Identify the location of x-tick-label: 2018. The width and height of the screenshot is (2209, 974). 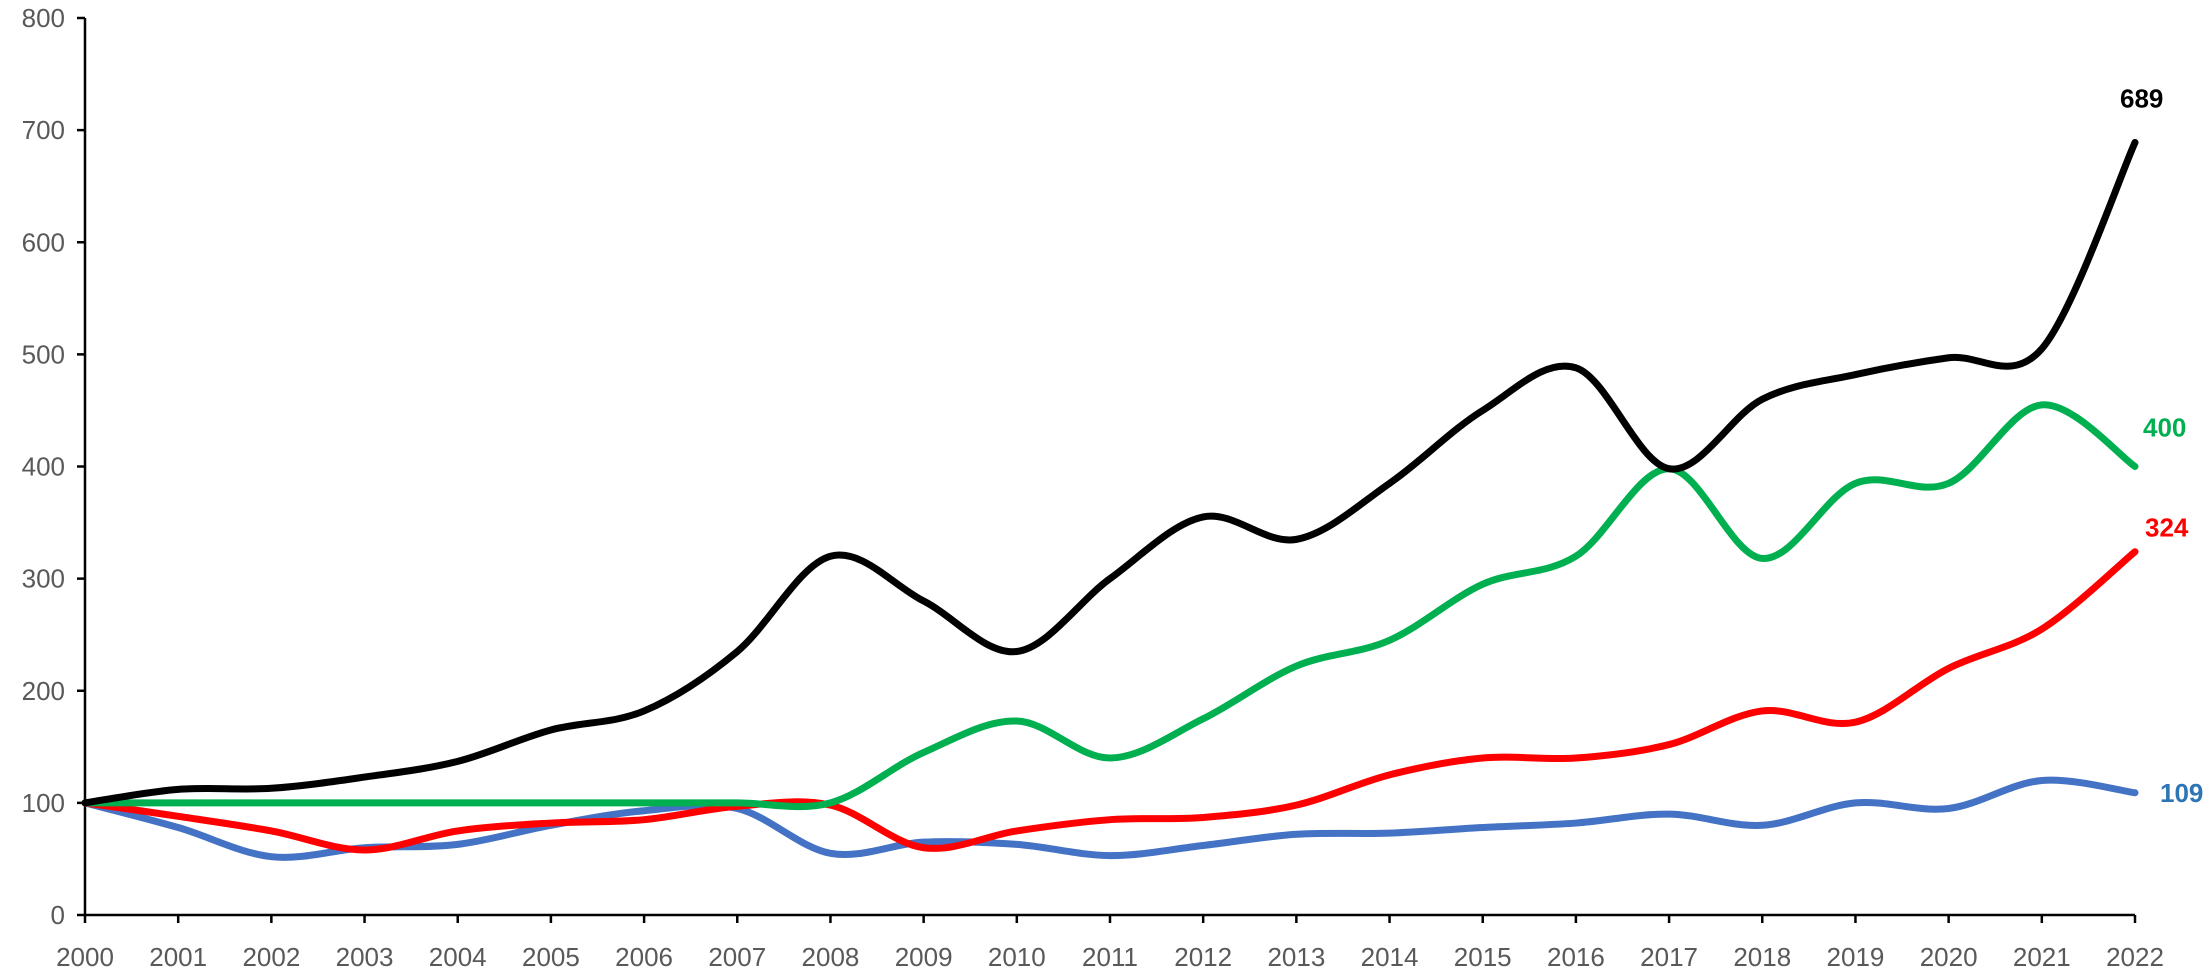
(1762, 957).